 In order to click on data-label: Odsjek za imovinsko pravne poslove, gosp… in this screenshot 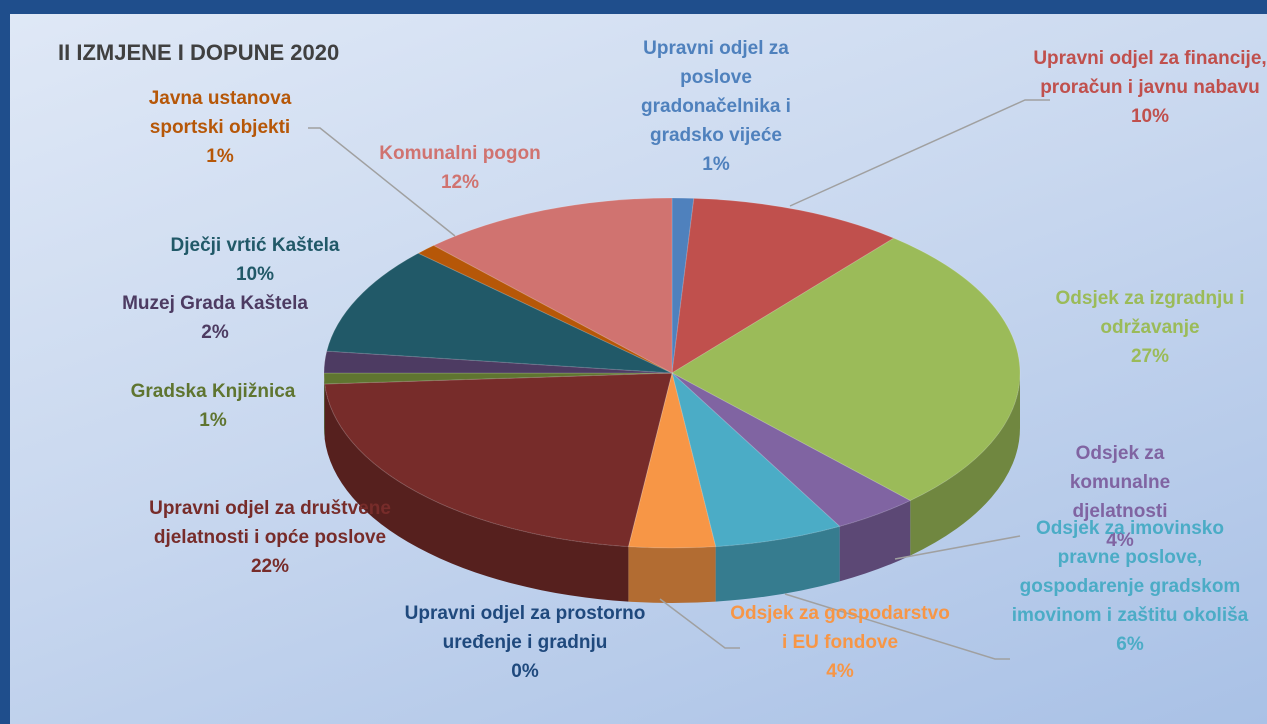, I will do `click(1130, 586)`.